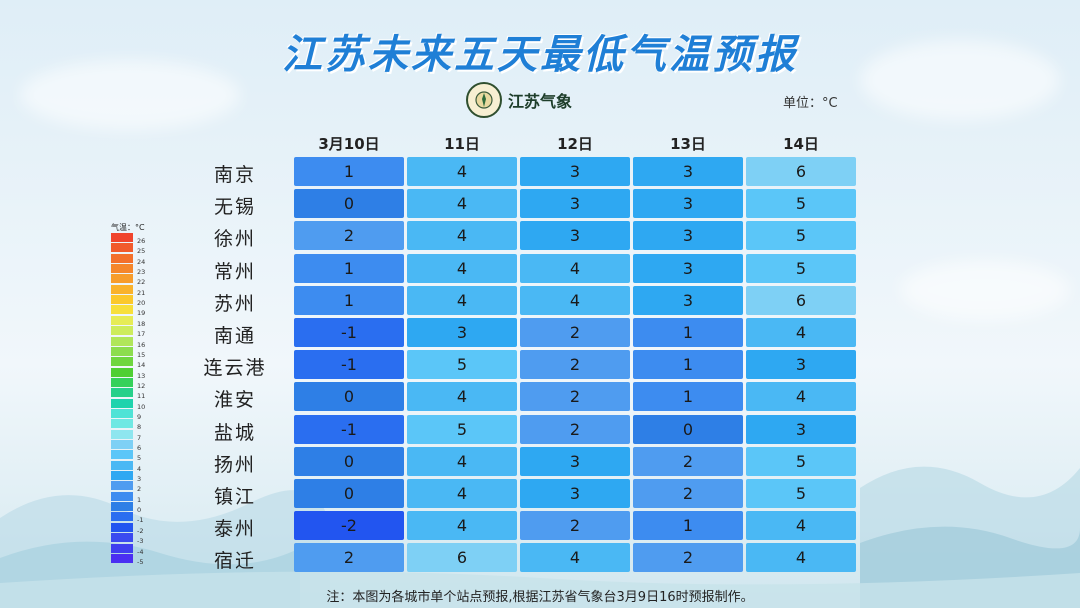 Image resolution: width=1080 pixels, height=608 pixels. I want to click on row-label: 泰州, so click(234, 529).